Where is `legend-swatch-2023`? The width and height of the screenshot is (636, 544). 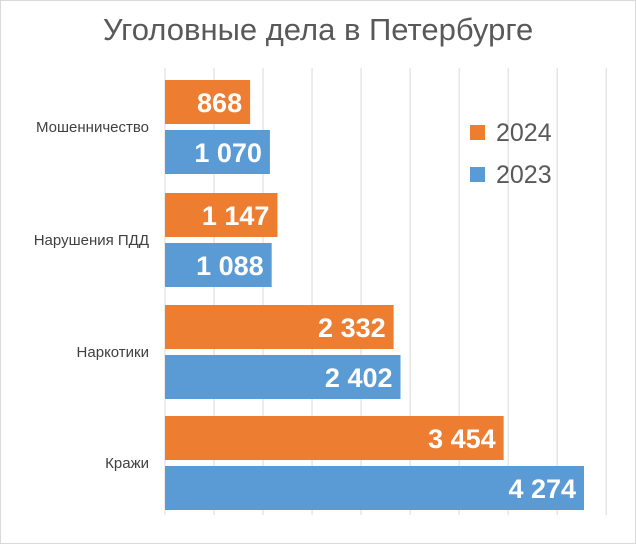
legend-swatch-2023 is located at coordinates (477, 174).